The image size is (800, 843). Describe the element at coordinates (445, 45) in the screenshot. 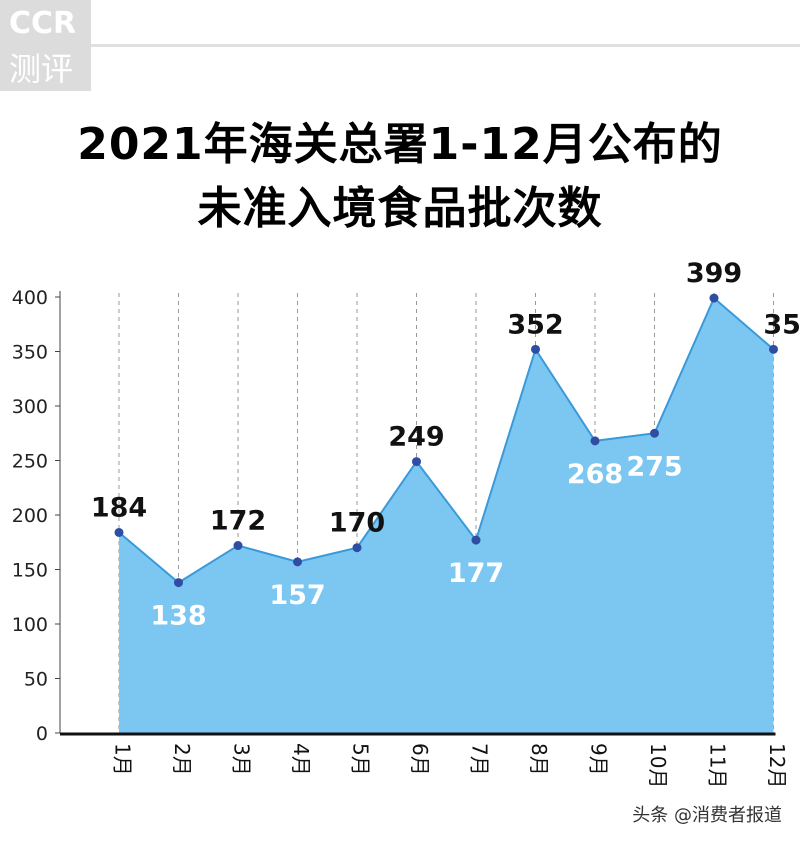

I see `header-divider` at that location.